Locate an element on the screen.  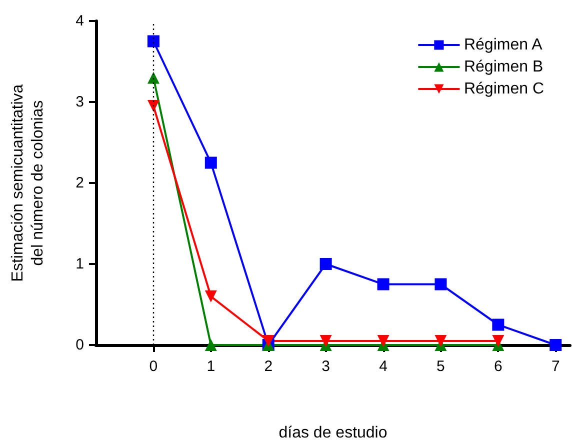
x-tick-label: 2 is located at coordinates (268, 366).